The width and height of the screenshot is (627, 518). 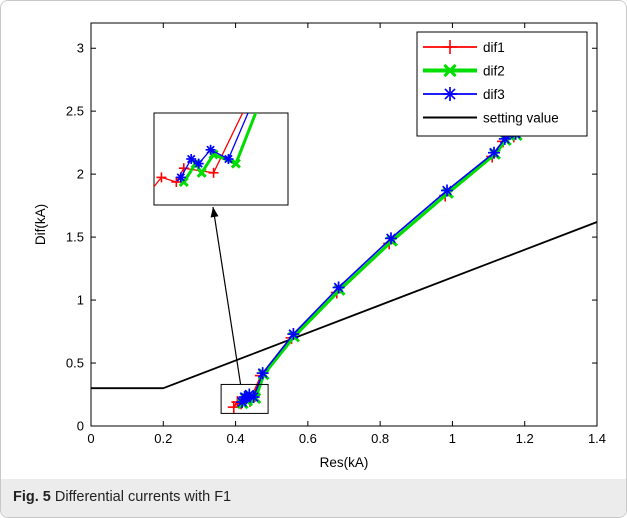 What do you see at coordinates (380, 438) in the screenshot?
I see `x-tick-label: 0.8` at bounding box center [380, 438].